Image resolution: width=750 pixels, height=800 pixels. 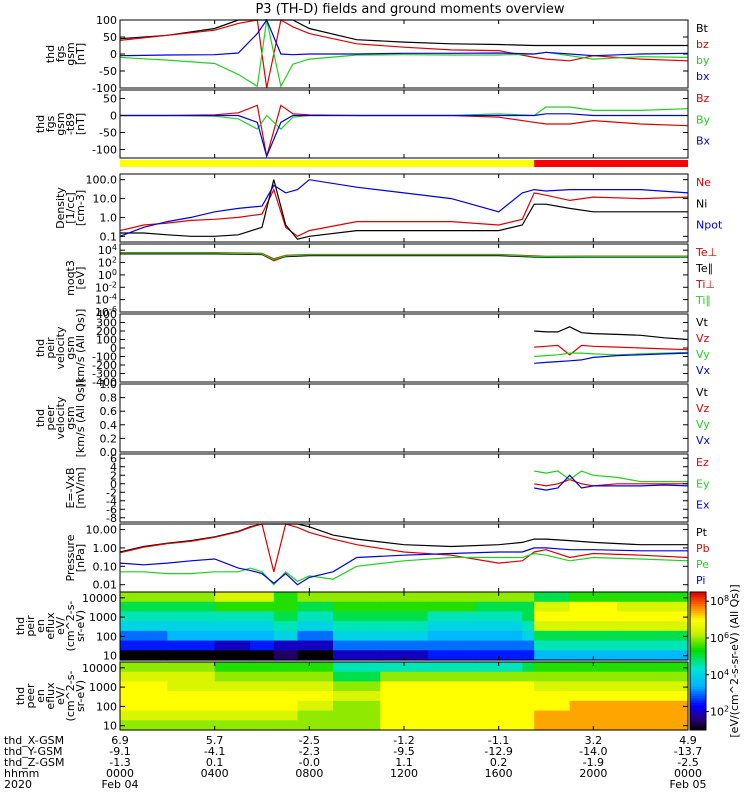 What do you see at coordinates (60, 123) in the screenshot?
I see `y-axis-label: thdfgsgsm-t89[nT]` at bounding box center [60, 123].